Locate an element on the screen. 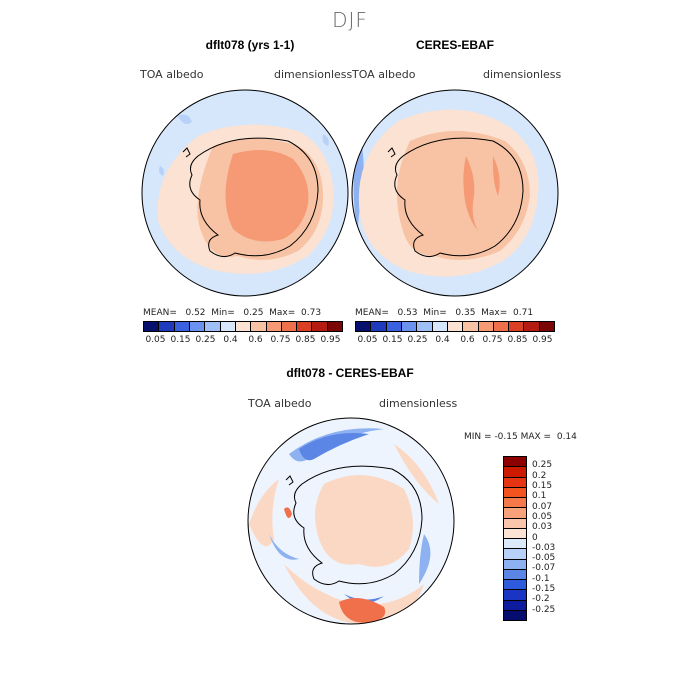 The image size is (700, 700). colorbar-tick-label: 0.05 is located at coordinates (155, 340).